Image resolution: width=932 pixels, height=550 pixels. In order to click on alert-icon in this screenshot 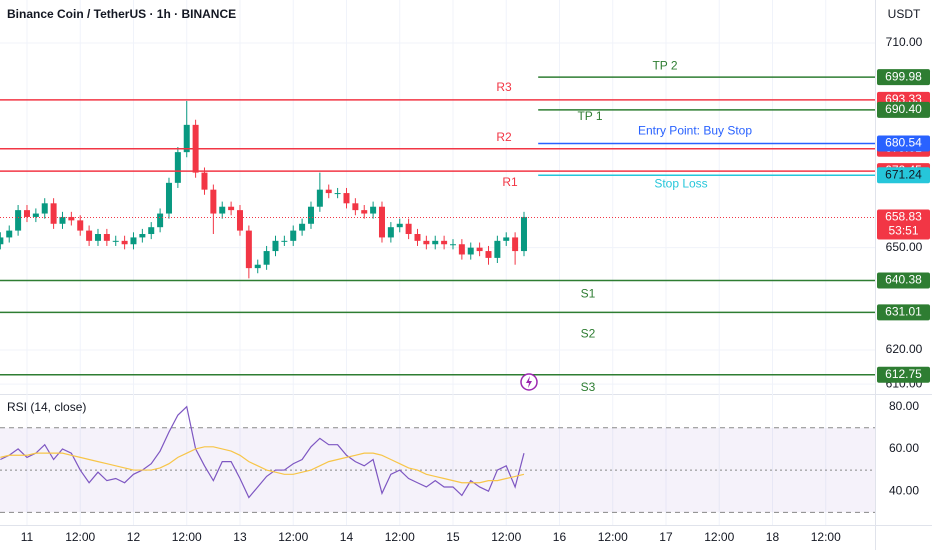, I will do `click(529, 382)`.